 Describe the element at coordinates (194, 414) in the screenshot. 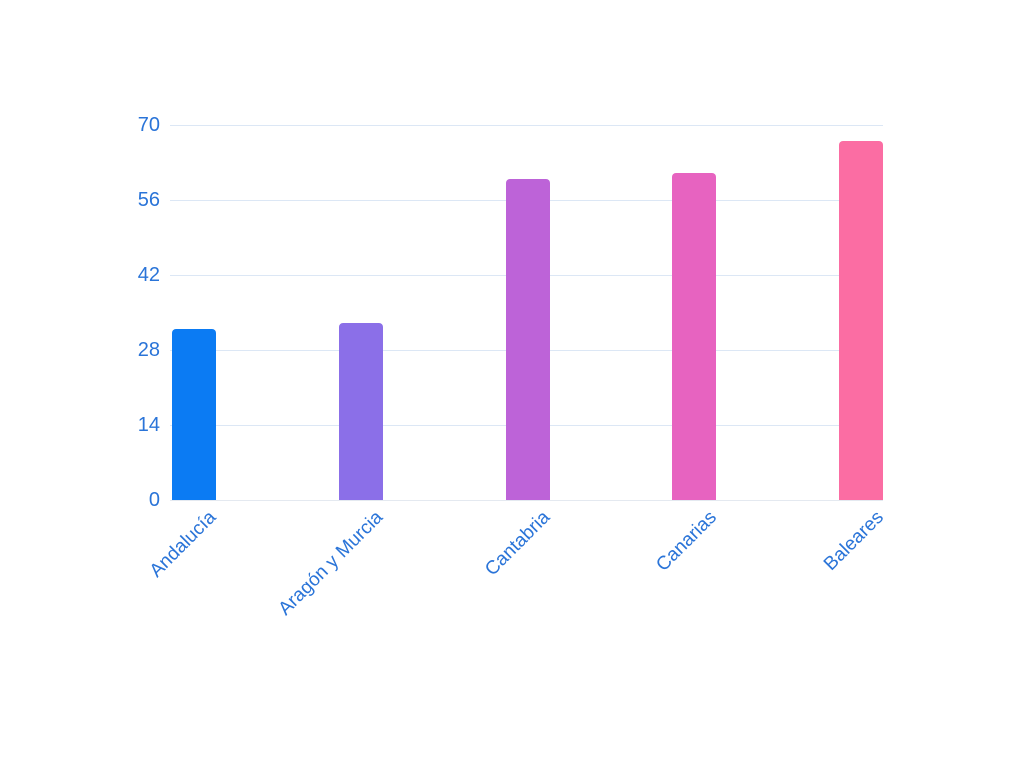

I see `bar-andalucia` at that location.